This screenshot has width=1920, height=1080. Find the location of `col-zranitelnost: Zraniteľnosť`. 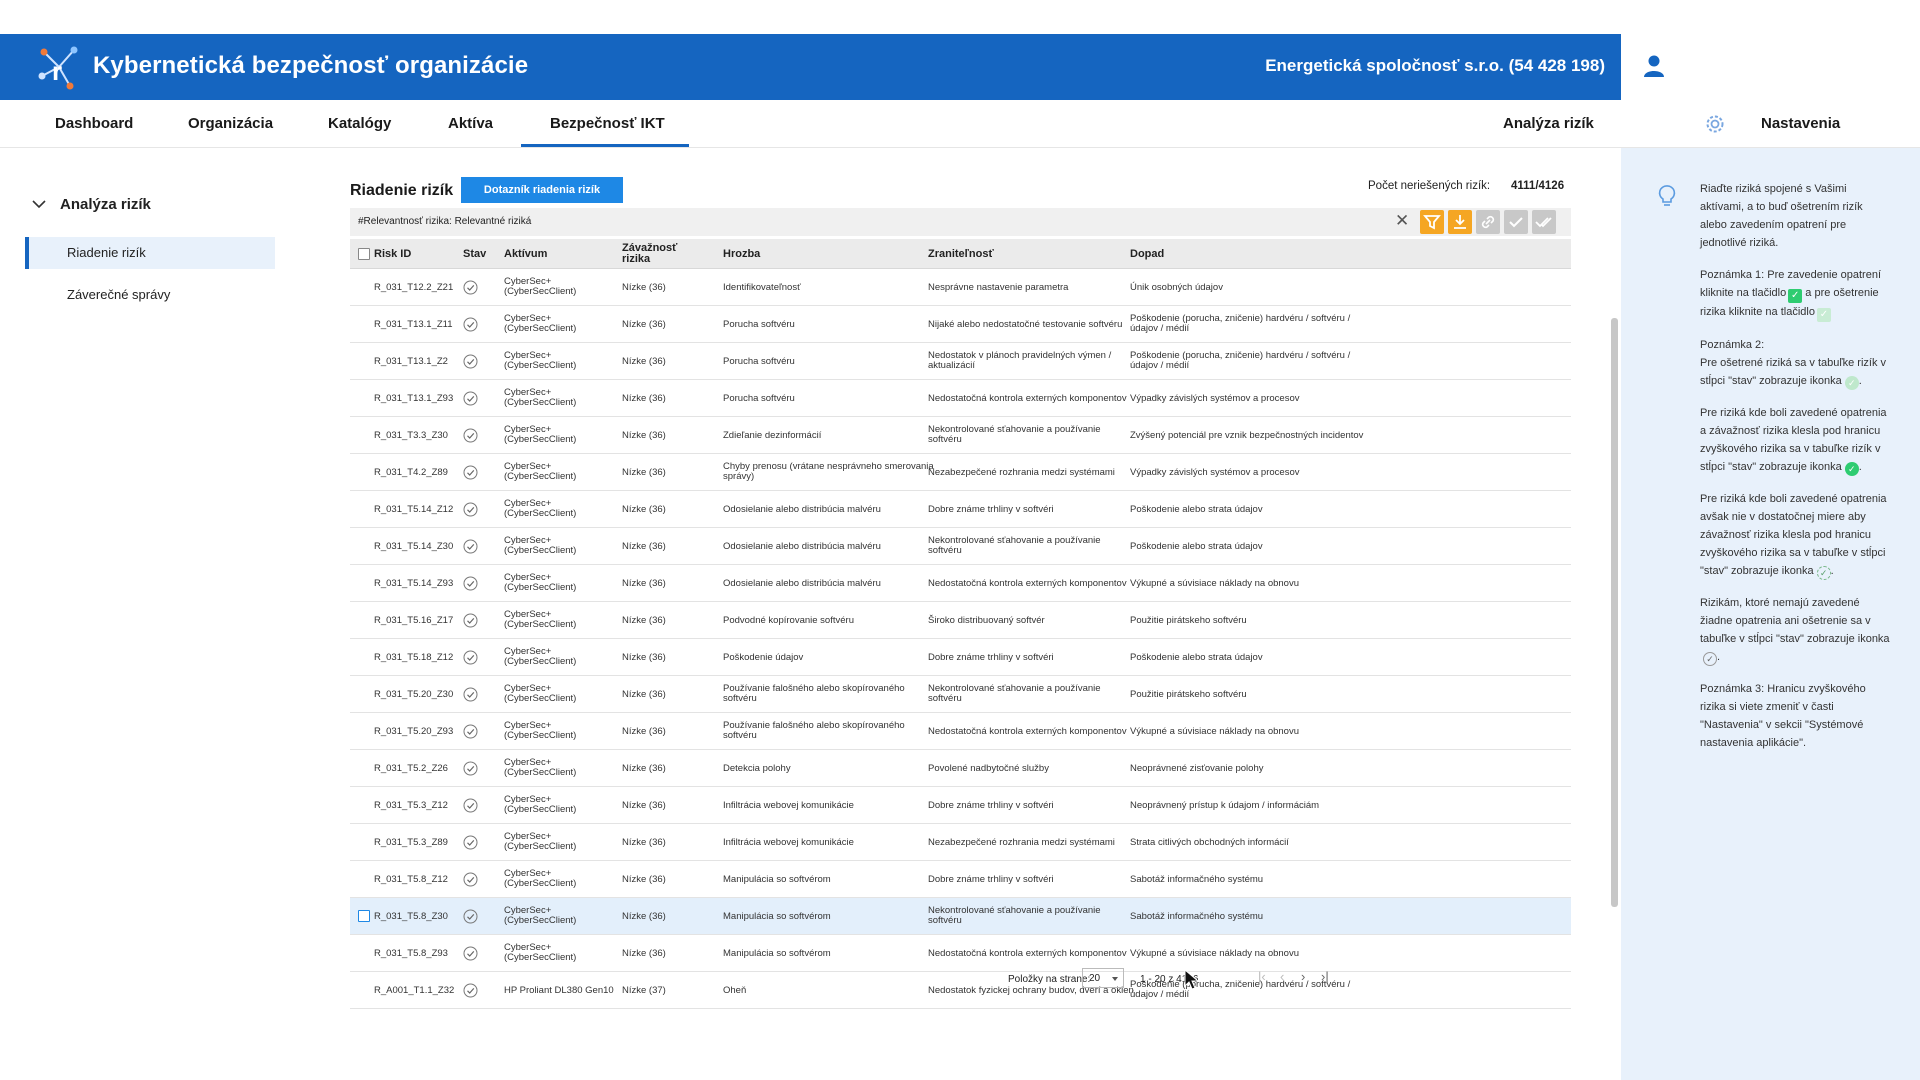

col-zranitelnost: Zraniteľnosť is located at coordinates (961, 254).